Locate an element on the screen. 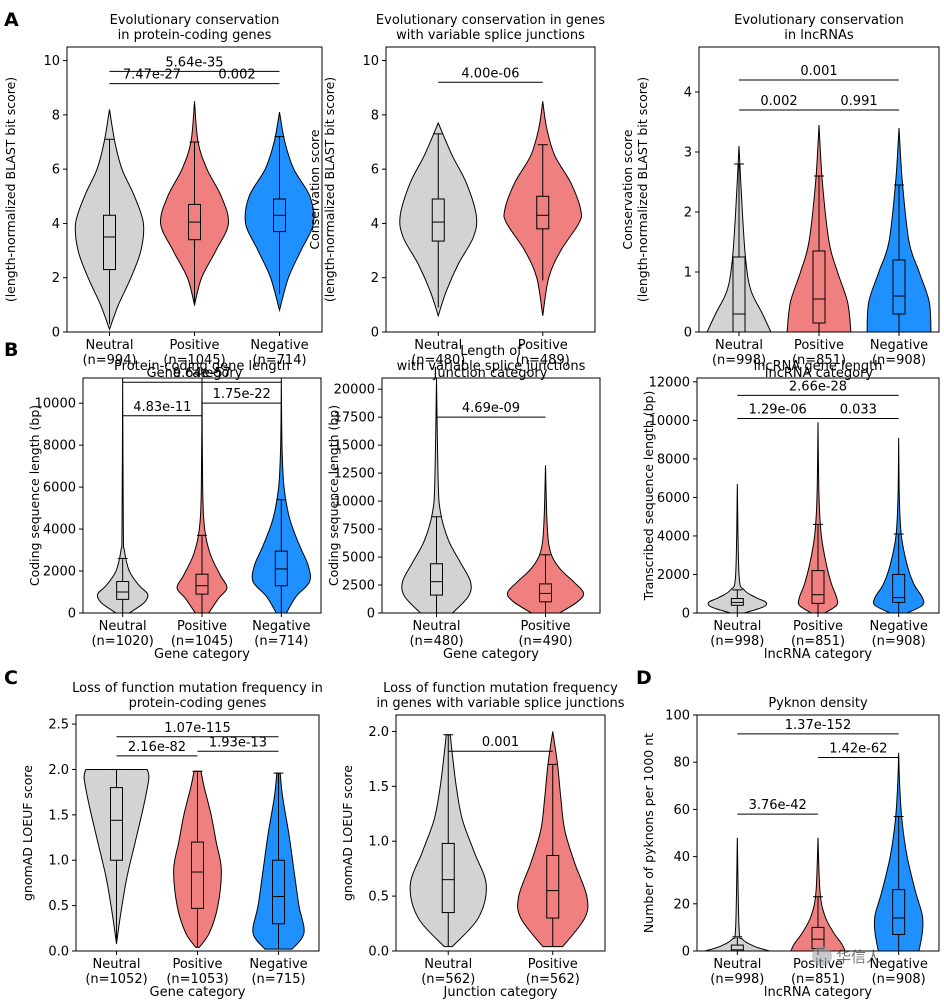 The width and height of the screenshot is (944, 1006). chart-title: in lncRNAs is located at coordinates (819, 35).